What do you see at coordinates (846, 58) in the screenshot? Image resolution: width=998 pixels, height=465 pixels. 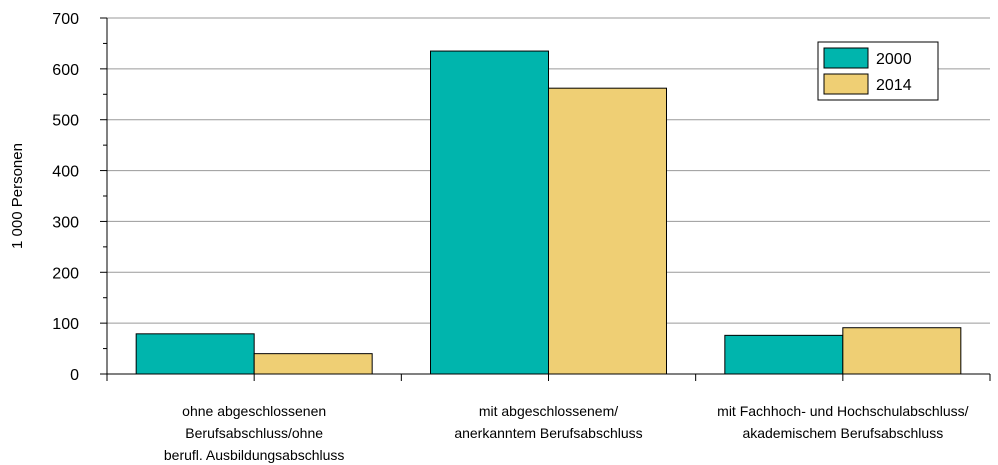 I see `legend-swatch-2000` at bounding box center [846, 58].